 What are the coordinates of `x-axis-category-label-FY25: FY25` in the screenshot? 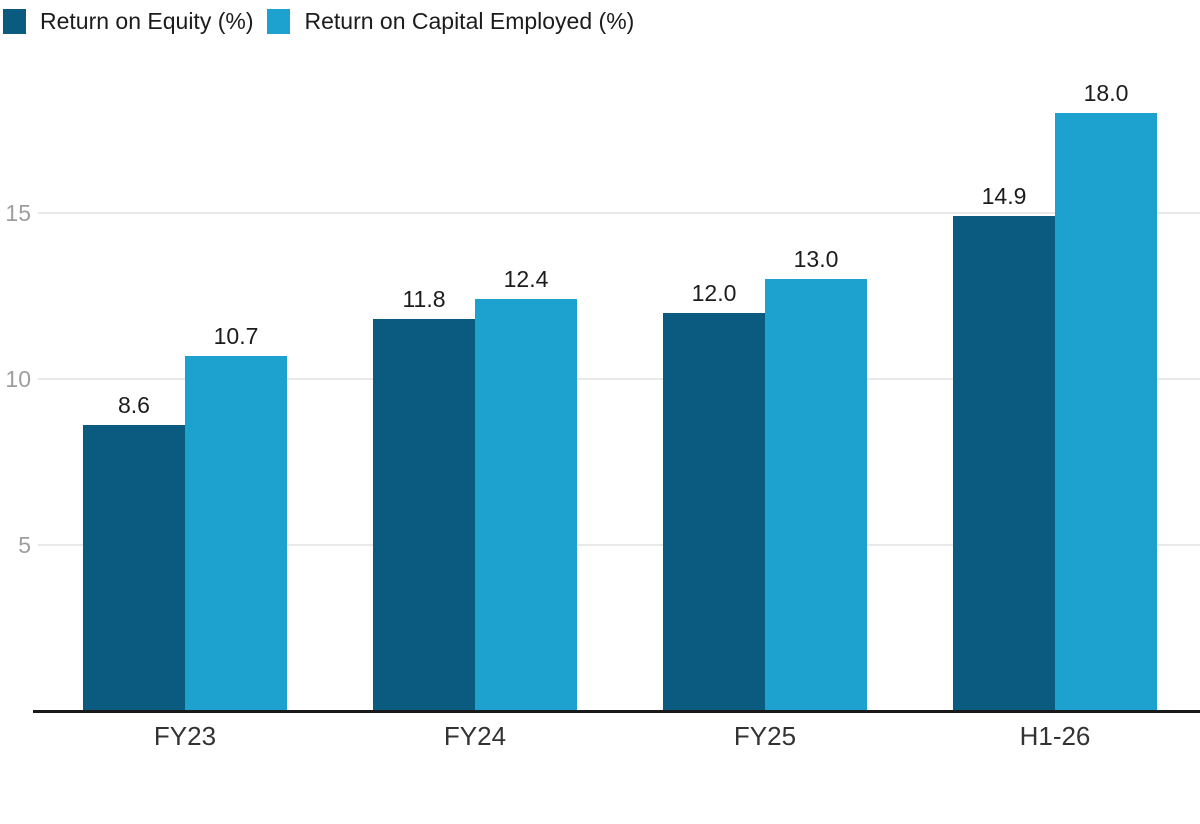 It's located at (765, 736).